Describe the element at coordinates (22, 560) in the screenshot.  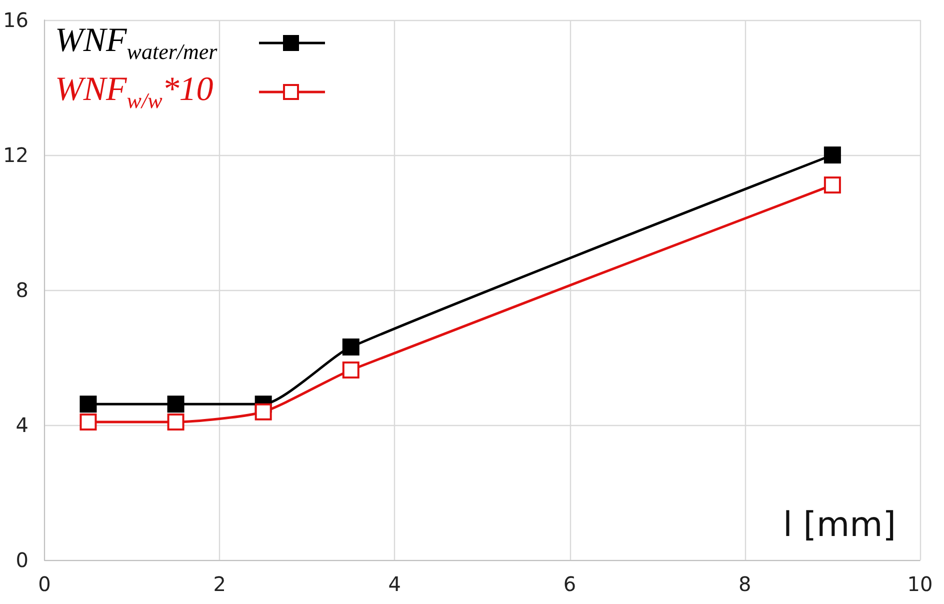
I see `y-tick-label: 0` at that location.